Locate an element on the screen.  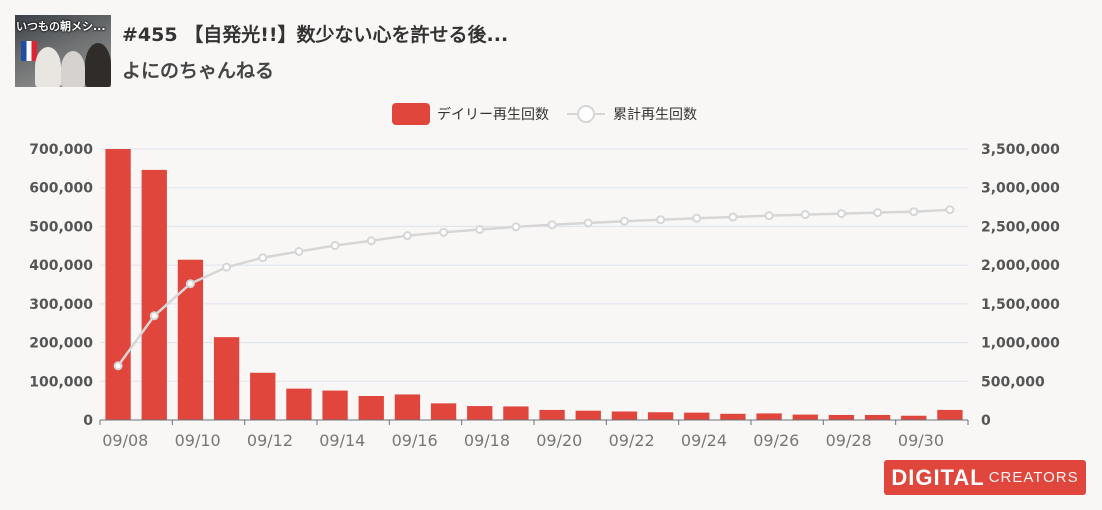
channel-name: よにのちゃんねる is located at coordinates (198, 71).